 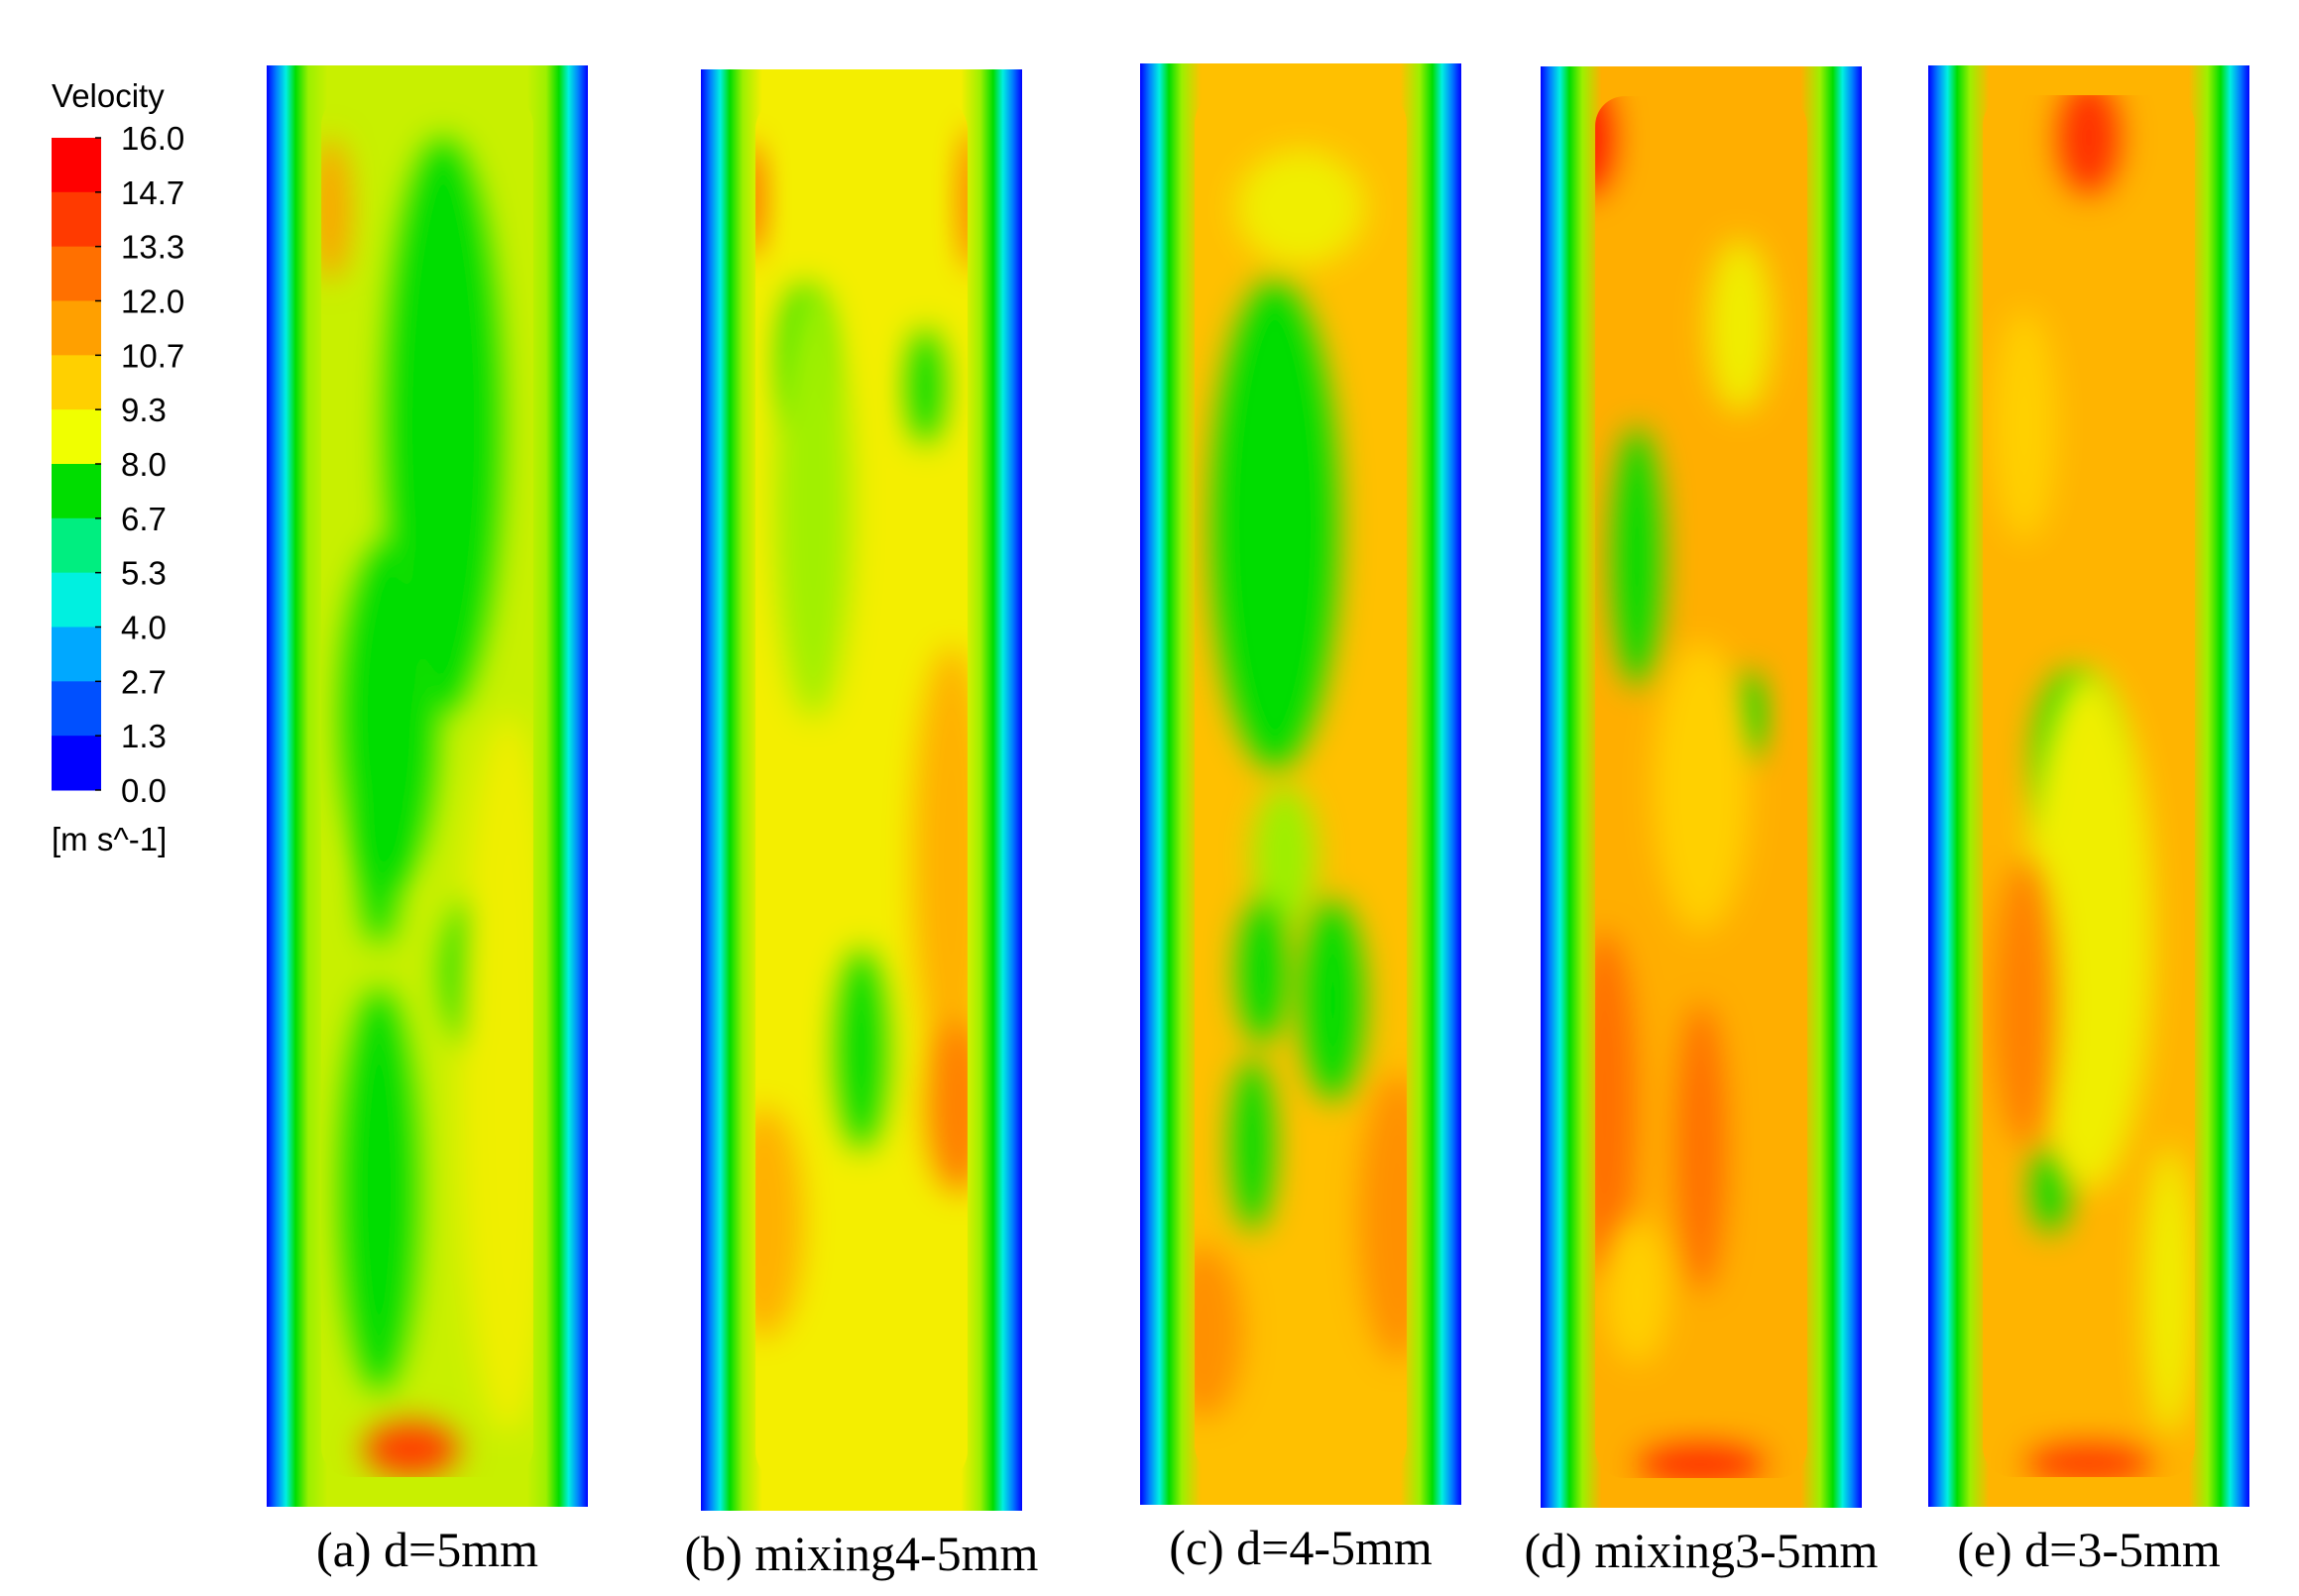 What do you see at coordinates (1702, 1551) in the screenshot?
I see `panel-caption: (d) mixing3-5mm` at bounding box center [1702, 1551].